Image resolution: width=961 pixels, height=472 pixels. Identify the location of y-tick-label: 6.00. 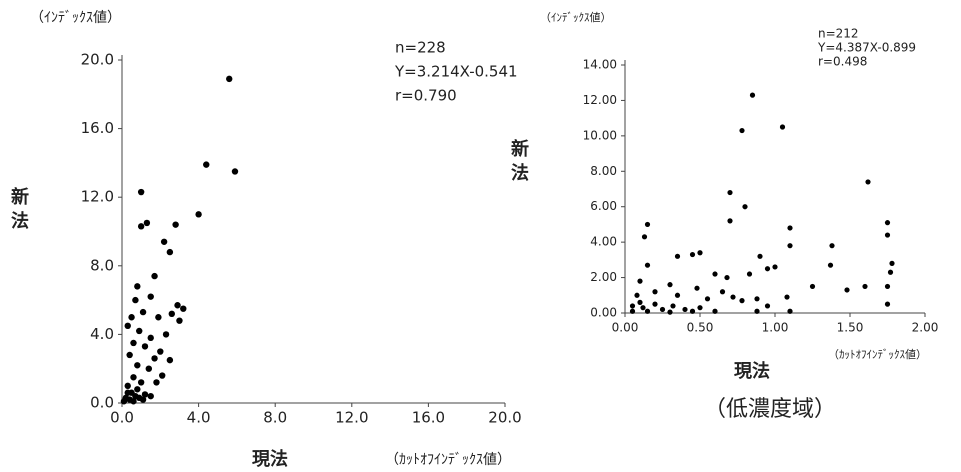
(603, 206).